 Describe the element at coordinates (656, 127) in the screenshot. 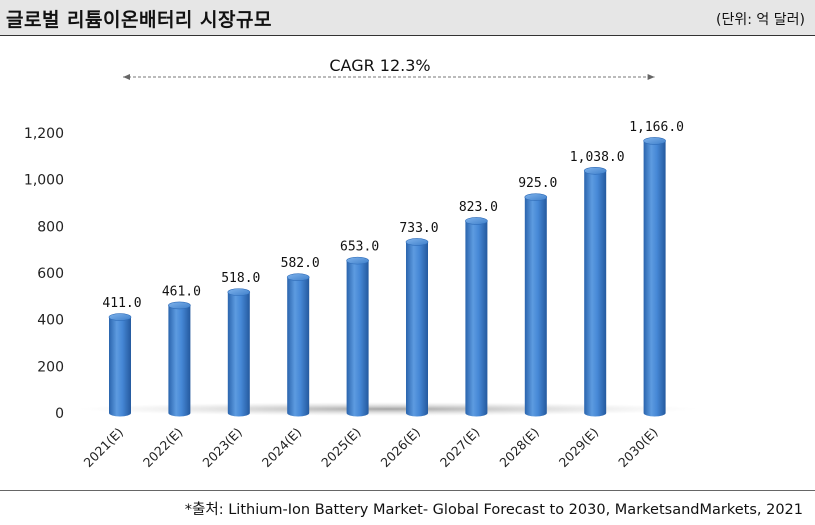

I see `bar-value-label: 1,166.0` at that location.